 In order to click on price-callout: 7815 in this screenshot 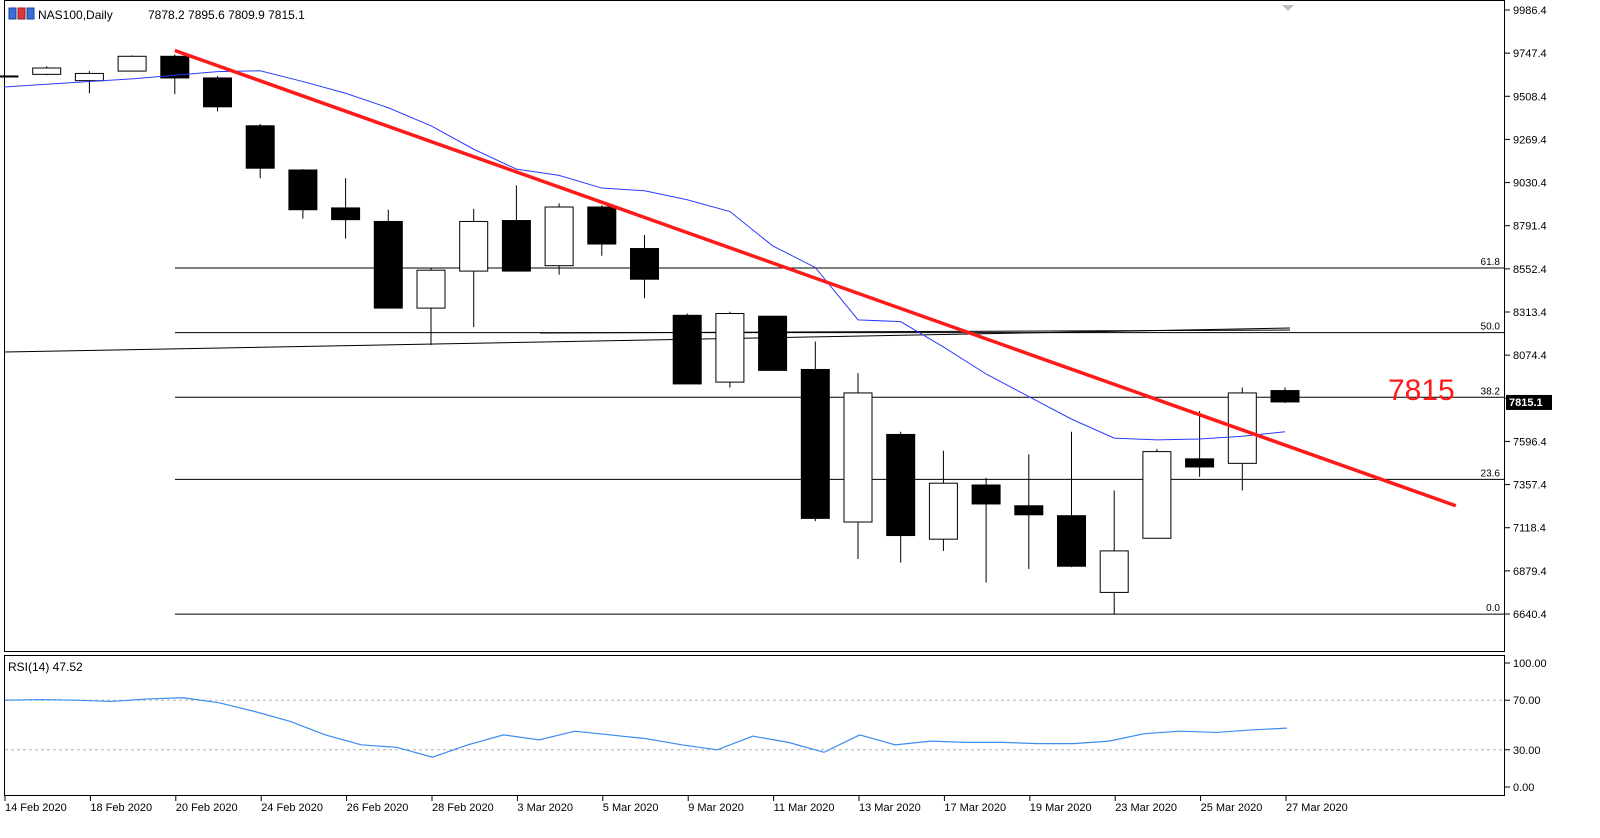, I will do `click(1421, 390)`.